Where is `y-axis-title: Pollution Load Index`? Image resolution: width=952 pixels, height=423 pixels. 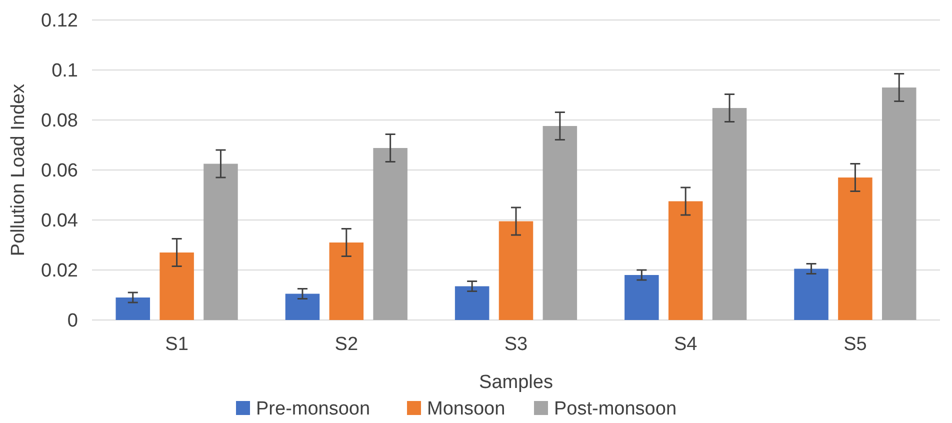 y-axis-title: Pollution Load Index is located at coordinates (18, 169).